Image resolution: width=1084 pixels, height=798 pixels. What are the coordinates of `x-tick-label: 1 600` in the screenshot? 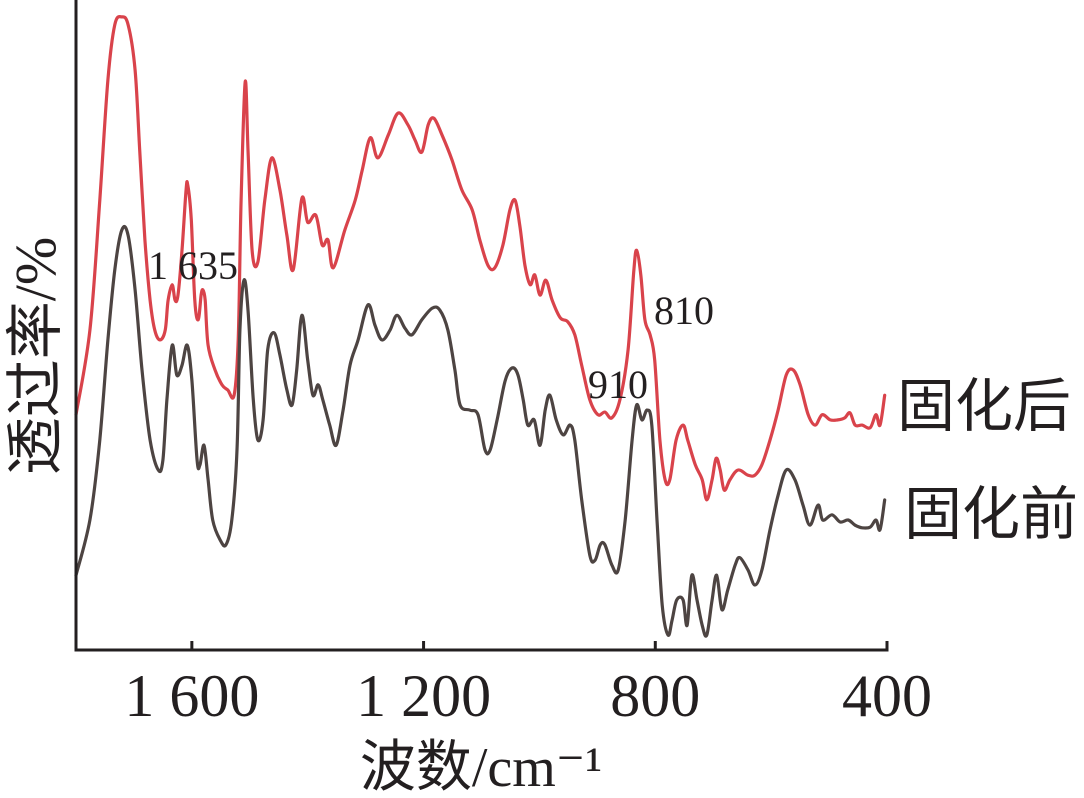 It's located at (191, 696).